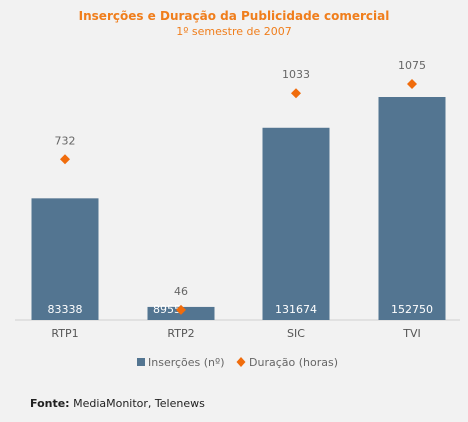 The height and width of the screenshot is (422, 468). I want to click on legend-label-insercoes: Inserções (nº), so click(186, 362).